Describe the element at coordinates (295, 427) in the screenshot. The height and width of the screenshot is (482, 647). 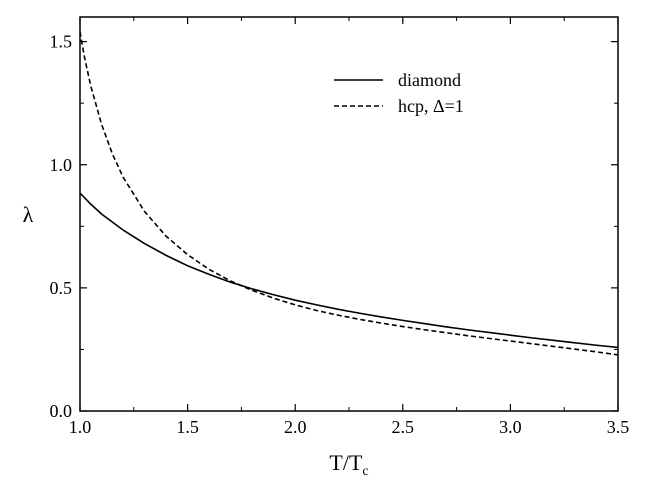
I see `x-tick-label: 2.0` at that location.